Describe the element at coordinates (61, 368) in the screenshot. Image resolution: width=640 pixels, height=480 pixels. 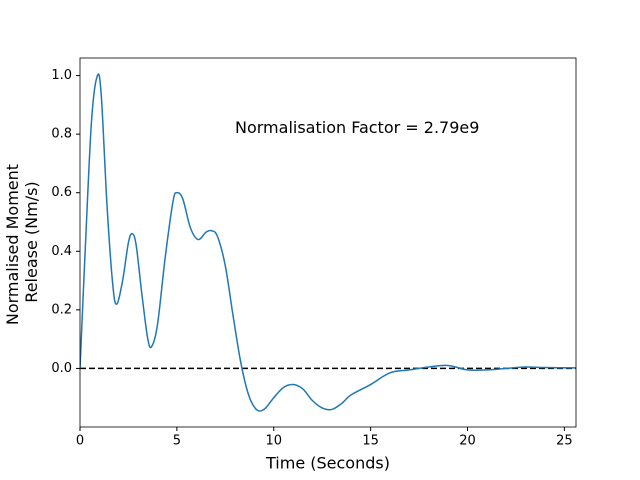
I see `y-tick-label: 0.0` at that location.